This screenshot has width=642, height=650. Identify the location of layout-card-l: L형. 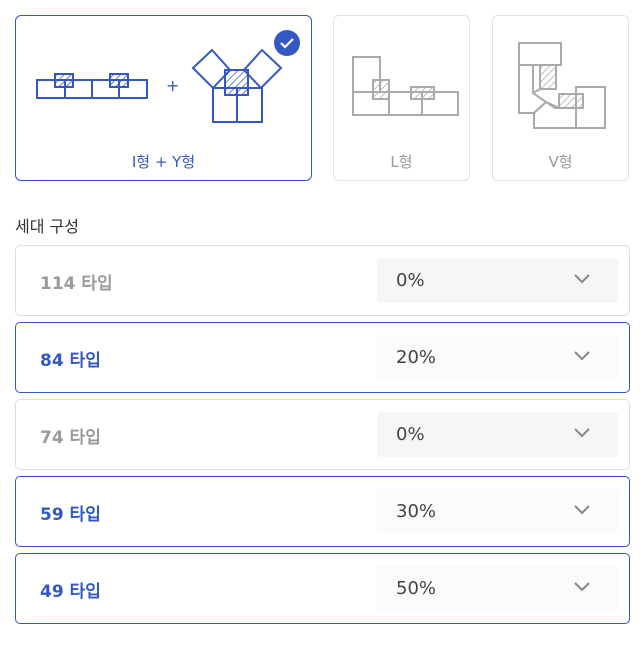
(401, 98).